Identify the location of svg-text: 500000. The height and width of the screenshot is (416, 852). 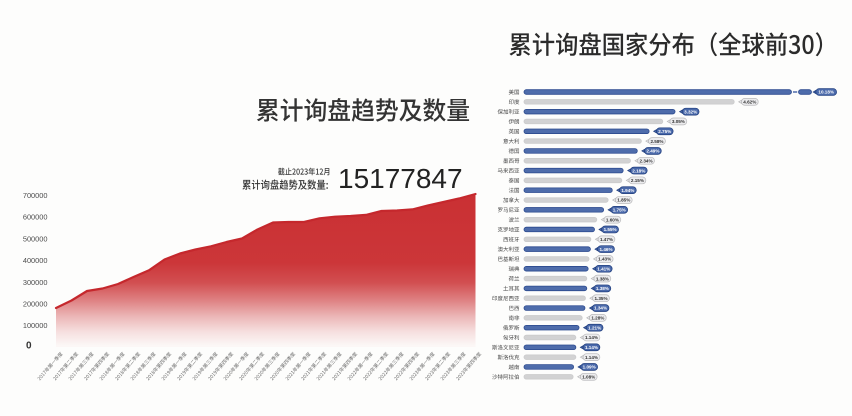
(35, 238).